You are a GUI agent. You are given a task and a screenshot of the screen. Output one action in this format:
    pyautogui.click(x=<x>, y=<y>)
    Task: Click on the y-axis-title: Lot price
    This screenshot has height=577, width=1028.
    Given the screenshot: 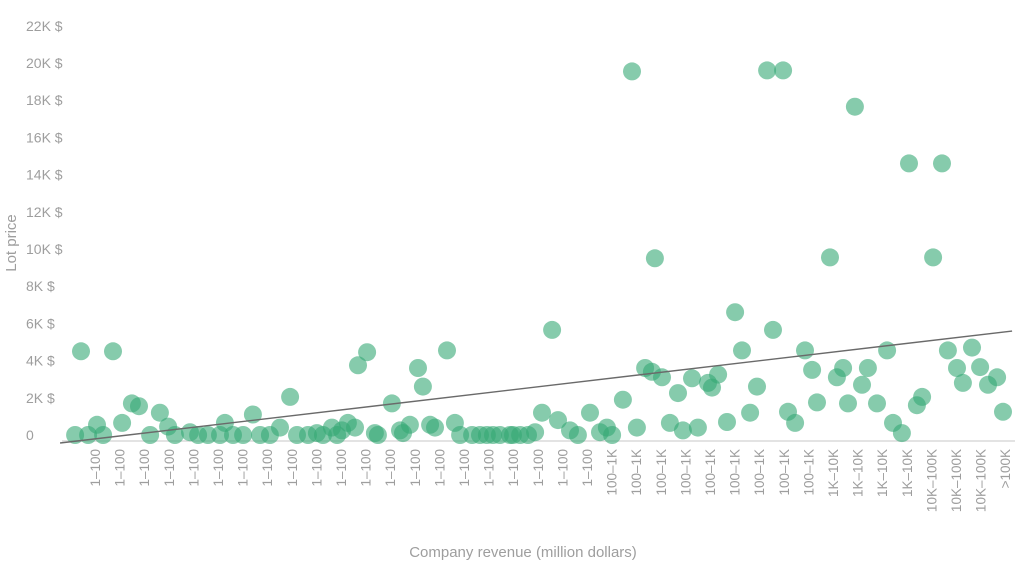 What is the action you would take?
    pyautogui.click(x=11, y=243)
    